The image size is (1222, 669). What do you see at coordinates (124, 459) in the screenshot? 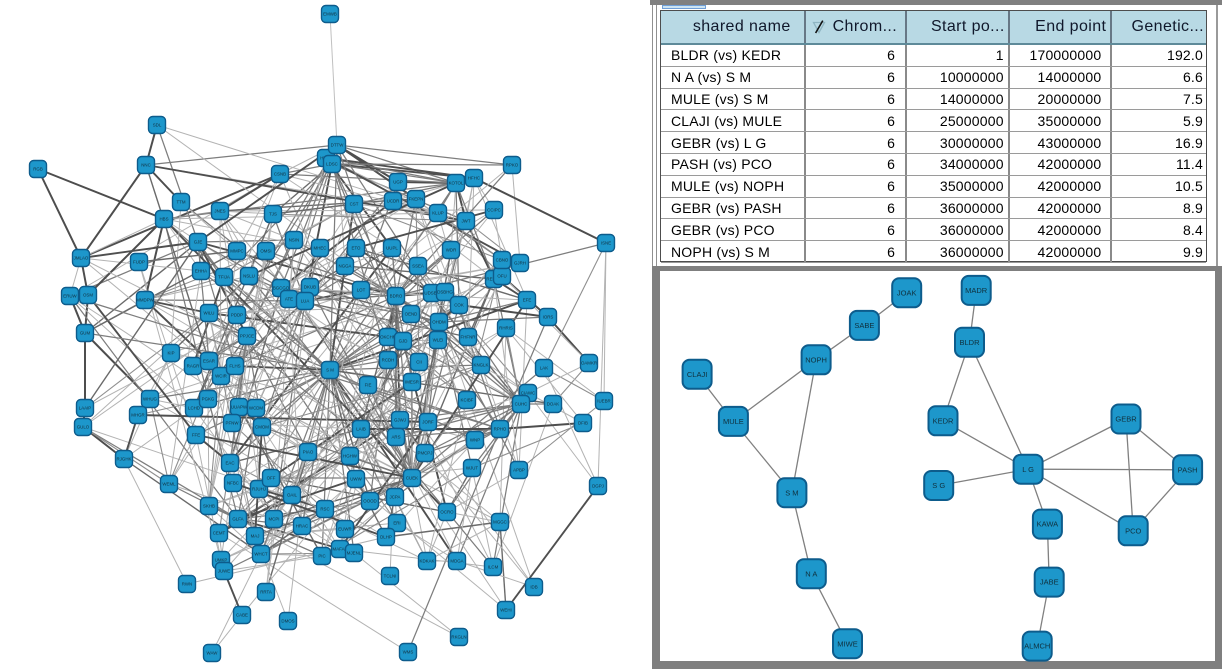
I see `svg-text: RJGHK` at bounding box center [124, 459].